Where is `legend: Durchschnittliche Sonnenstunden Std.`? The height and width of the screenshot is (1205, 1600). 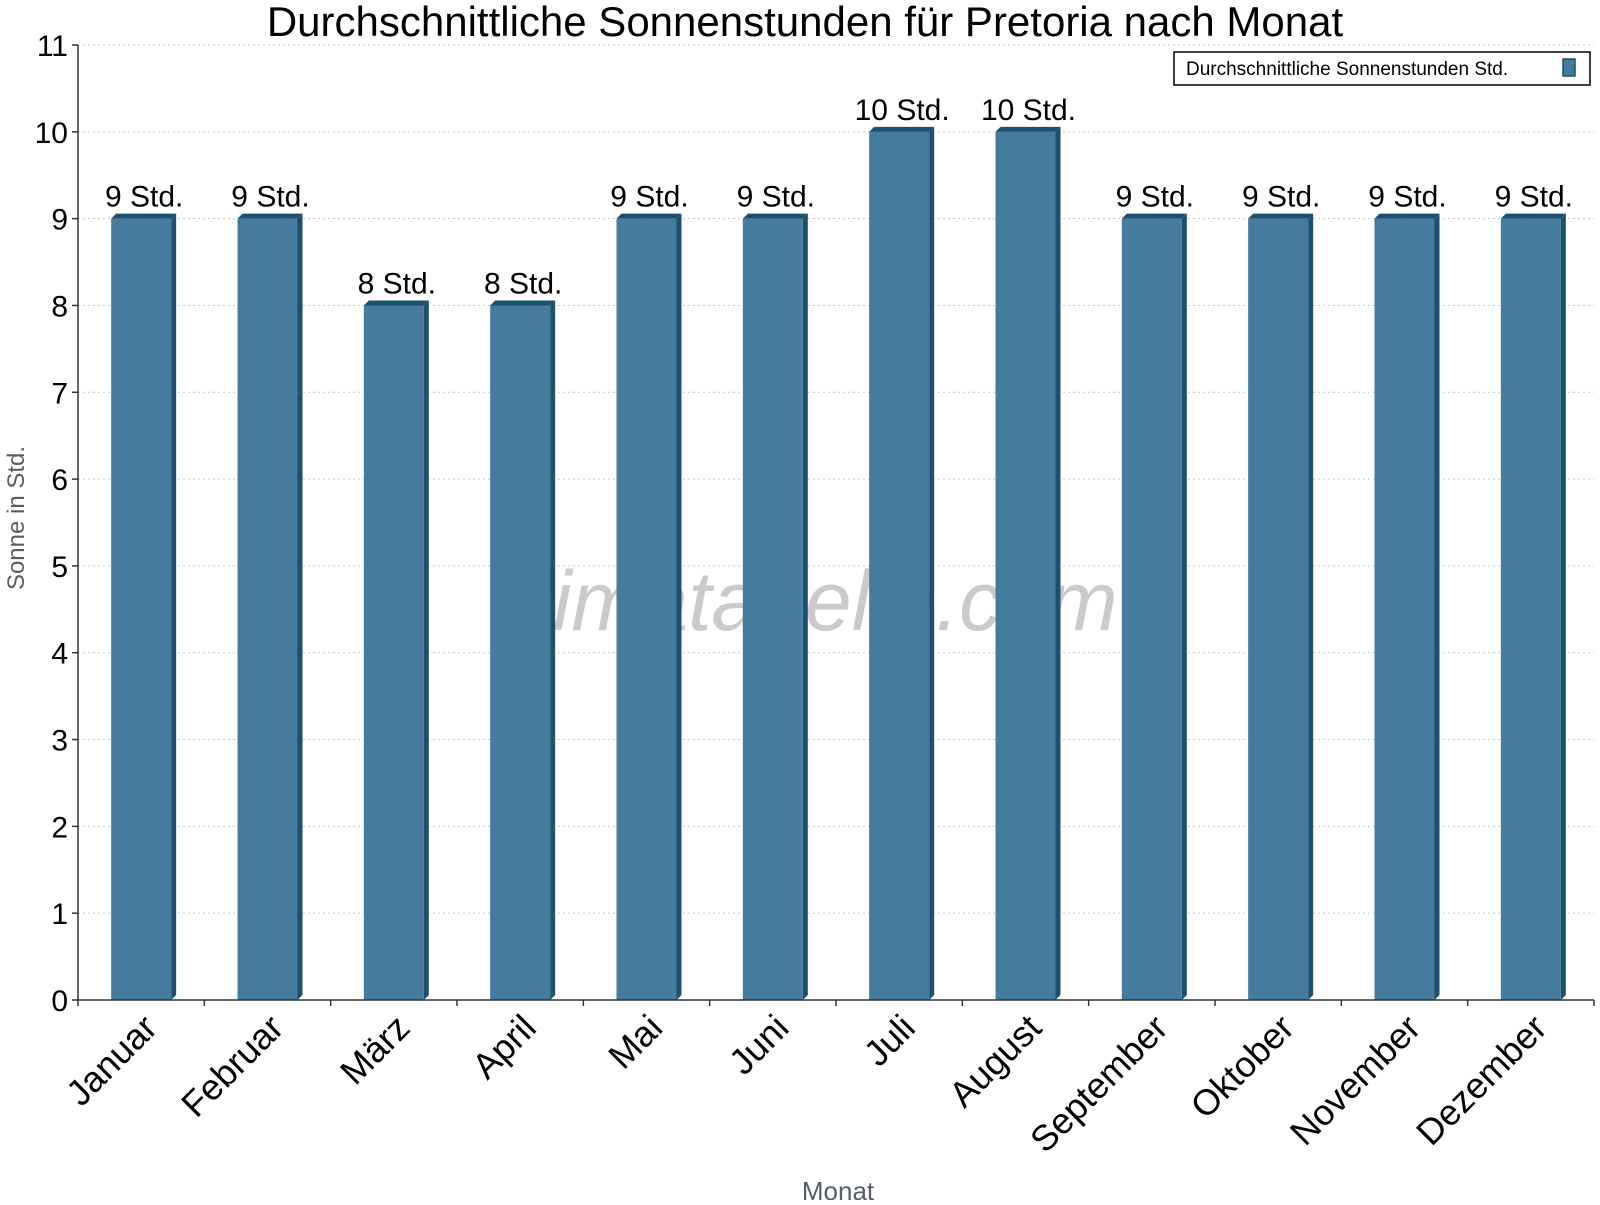
legend: Durchschnittliche Sonnenstunden Std. is located at coordinates (1382, 68).